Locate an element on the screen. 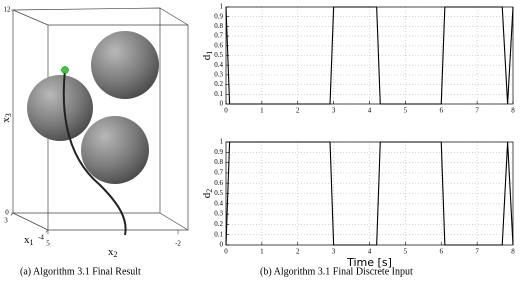  caption: (a) Algorithm 3.1 Final Result is located at coordinates (80, 271).